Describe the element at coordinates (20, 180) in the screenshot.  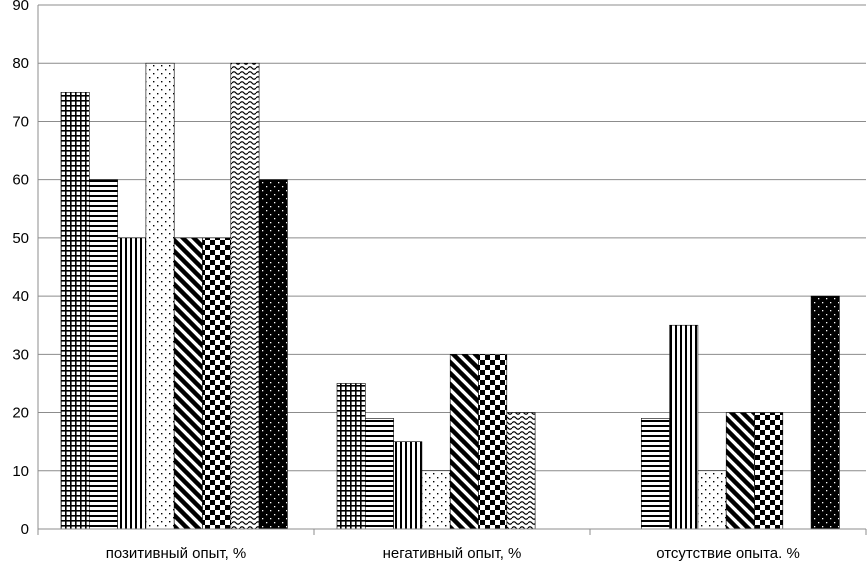
I see `y-tick-label: 60` at that location.